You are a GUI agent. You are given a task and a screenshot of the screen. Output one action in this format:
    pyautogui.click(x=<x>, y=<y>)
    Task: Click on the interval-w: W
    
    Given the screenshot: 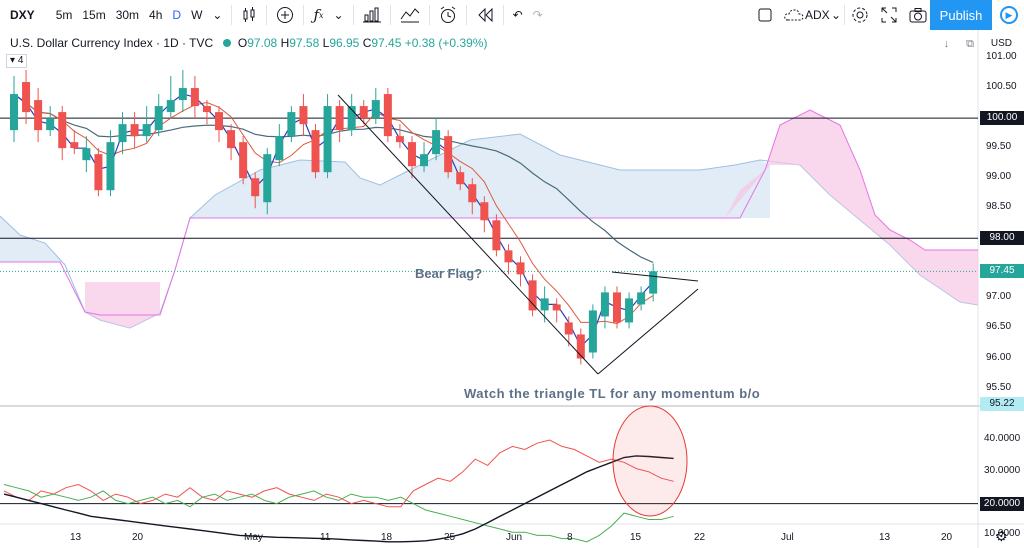 What is the action you would take?
    pyautogui.click(x=197, y=15)
    